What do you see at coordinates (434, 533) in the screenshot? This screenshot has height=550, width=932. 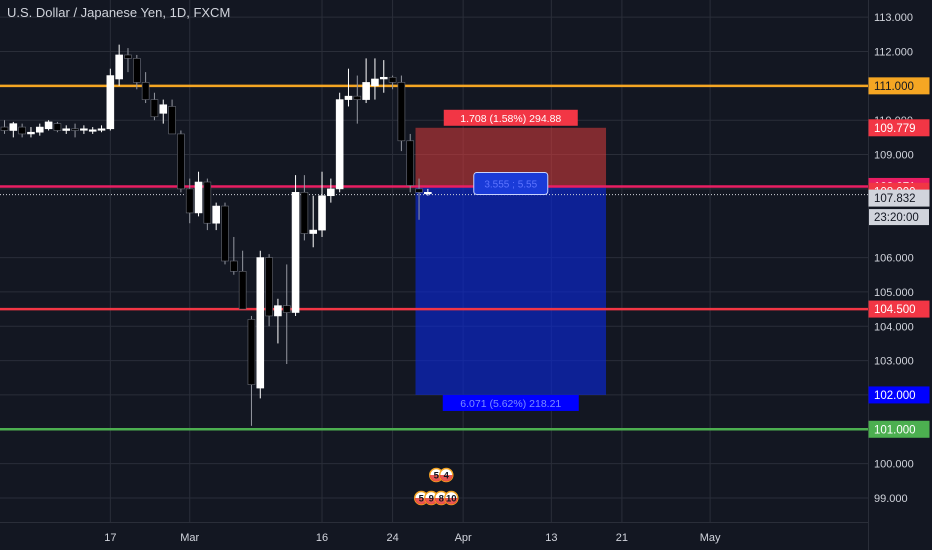 I see `time-axis: 17 Mar 16 24 Apr 13 21 May` at bounding box center [434, 533].